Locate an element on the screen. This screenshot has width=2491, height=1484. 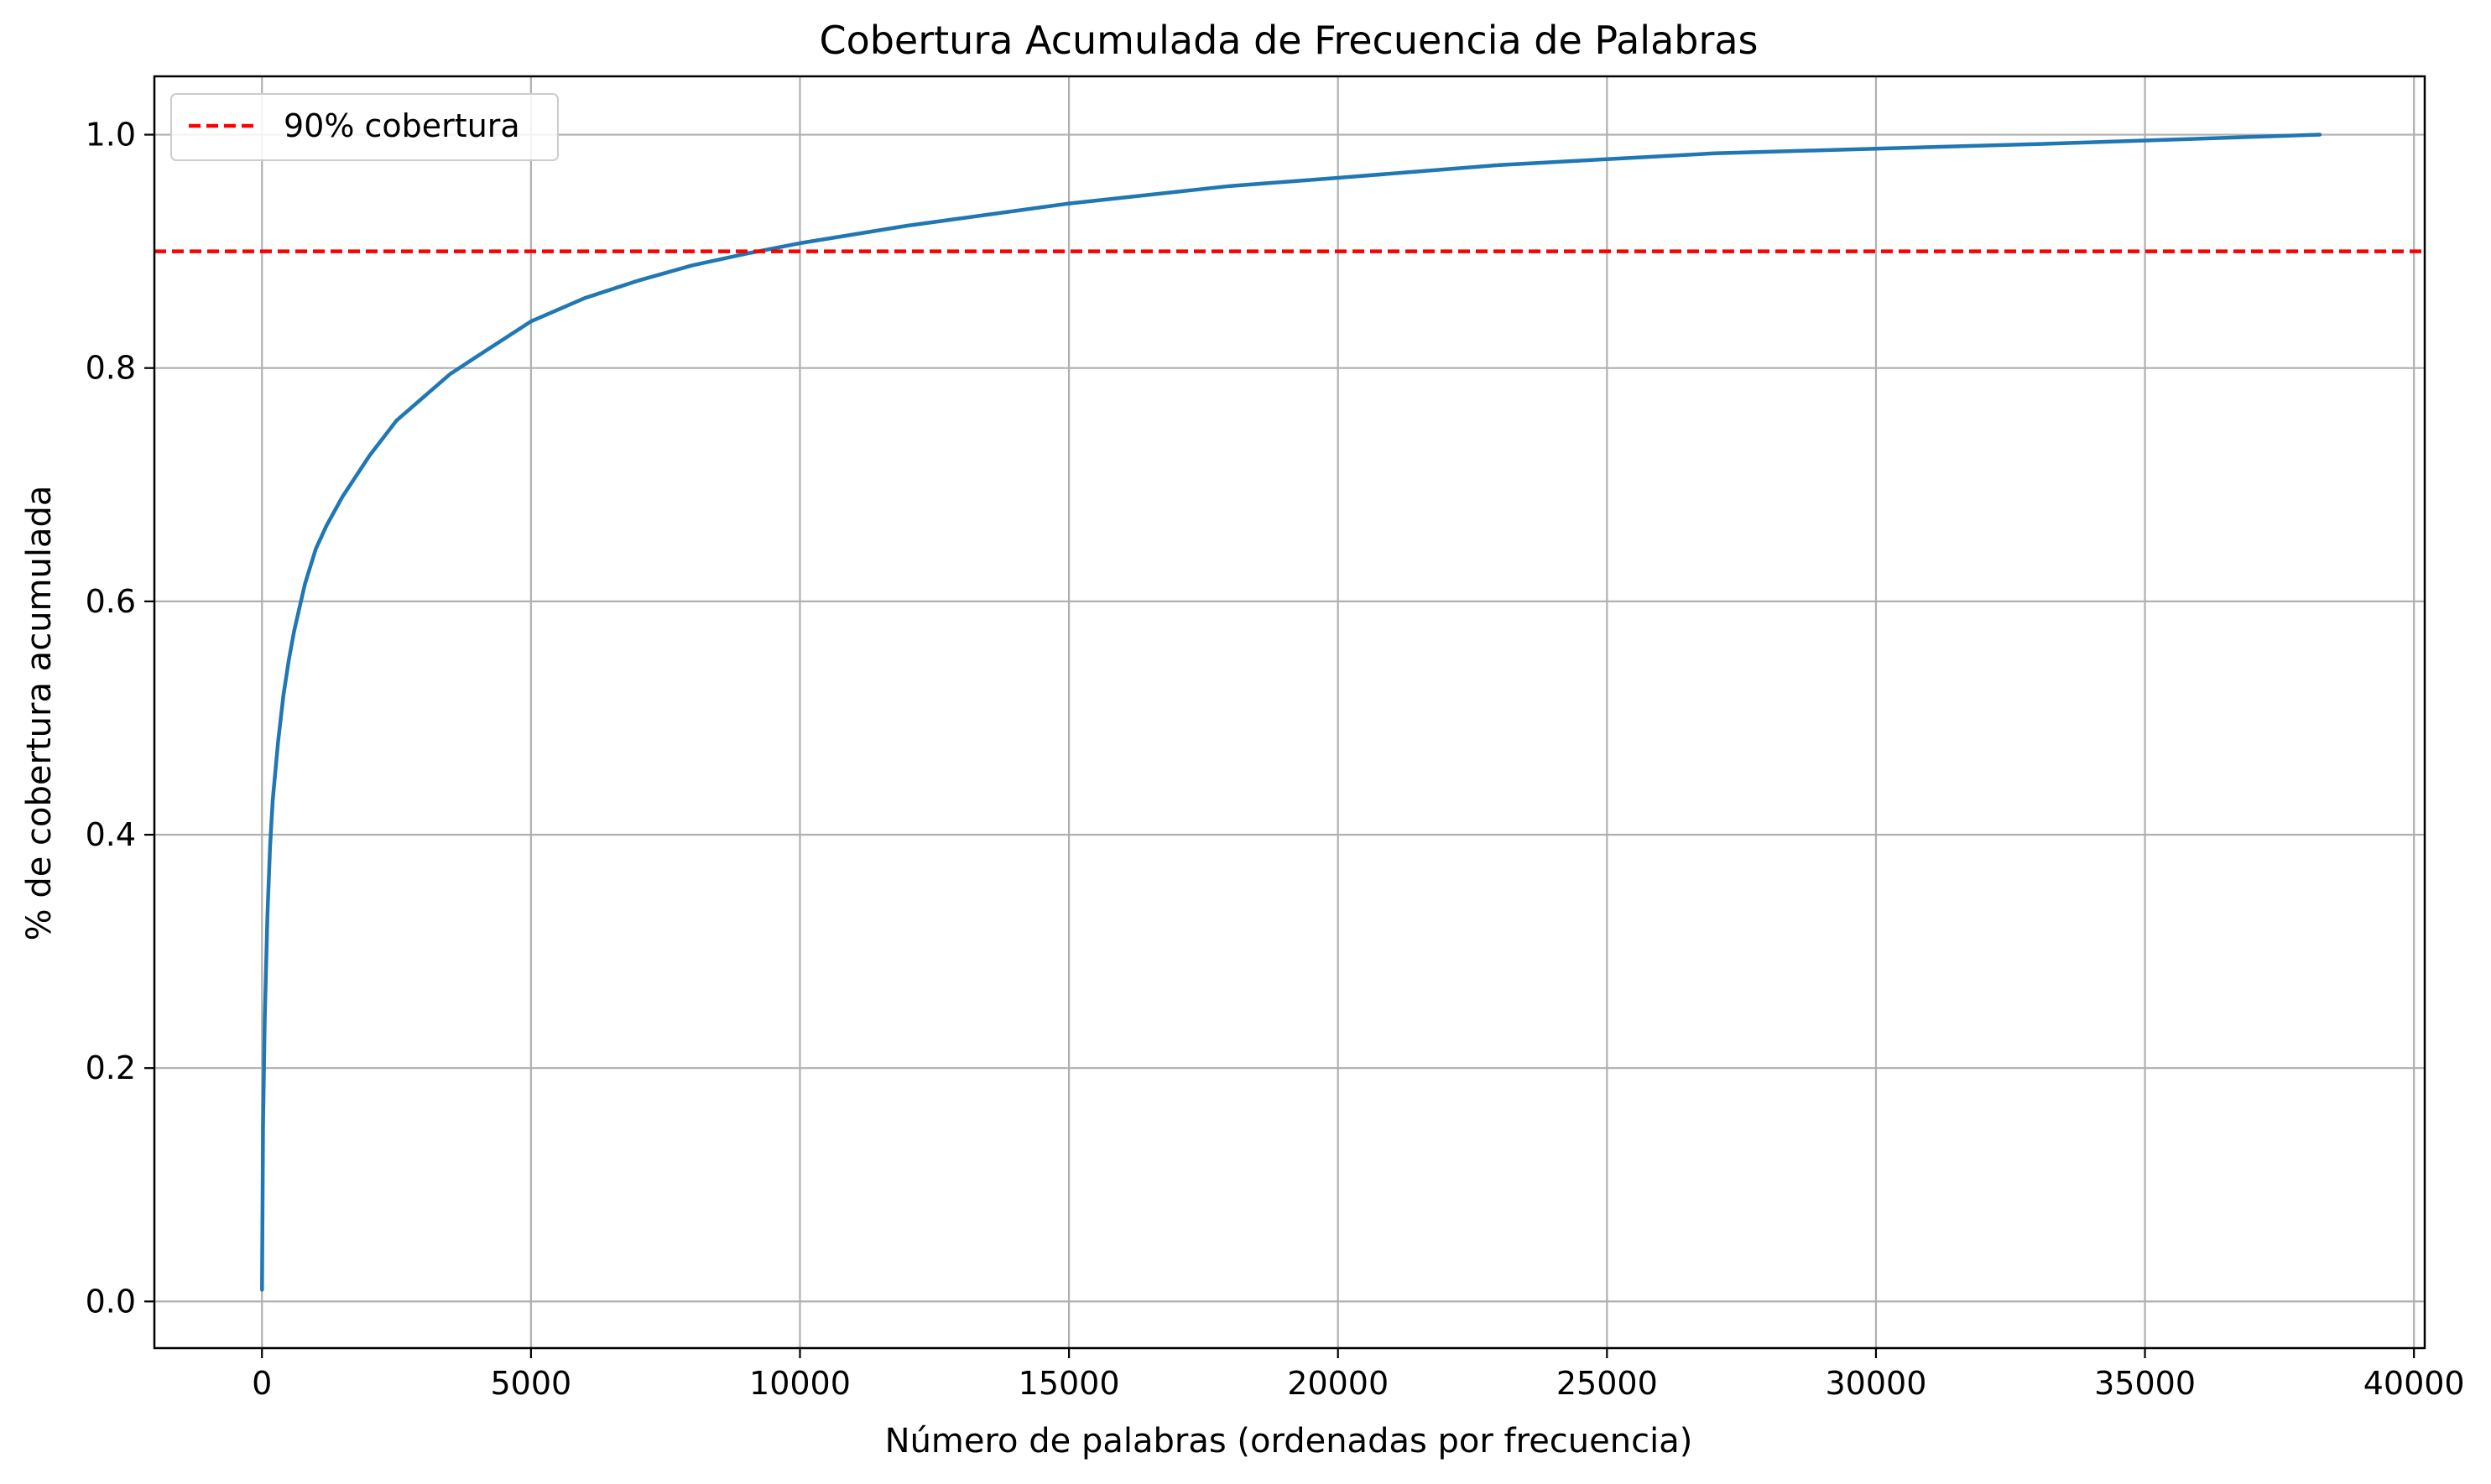
x-tick-label: 10000 is located at coordinates (800, 1383).